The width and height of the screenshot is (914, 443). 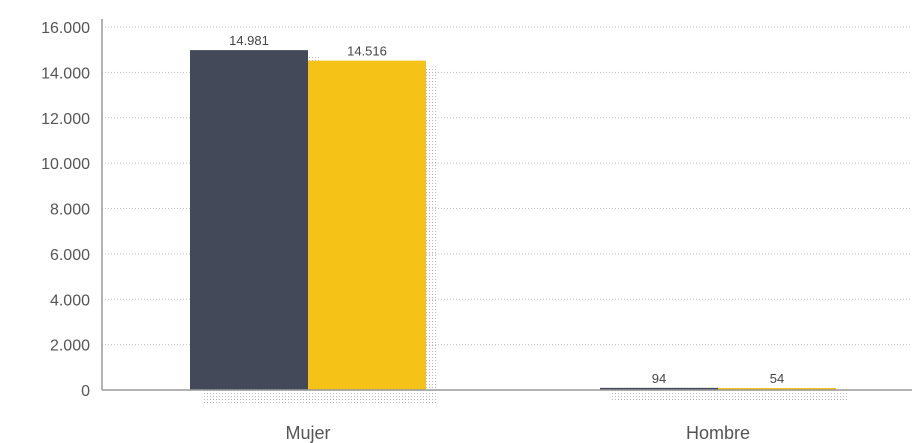 I want to click on data-label: 14.516, so click(x=367, y=51).